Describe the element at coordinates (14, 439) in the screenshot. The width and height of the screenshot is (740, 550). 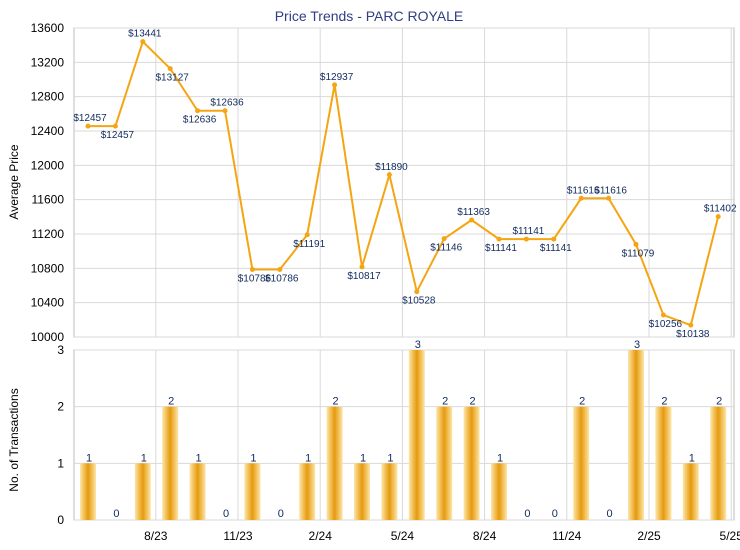
I see `transactions-axis-title: No. of Transactions` at that location.